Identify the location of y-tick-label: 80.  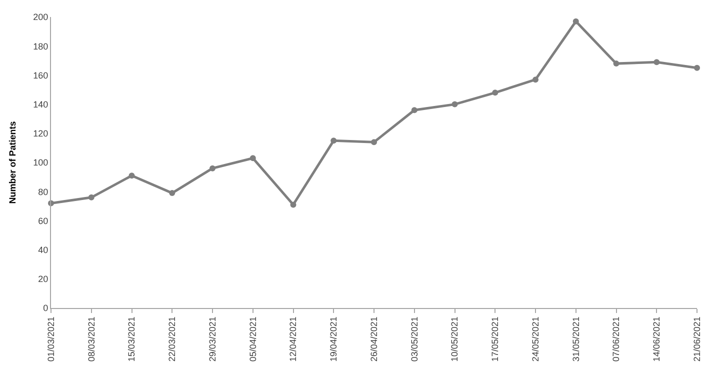
(43, 191).